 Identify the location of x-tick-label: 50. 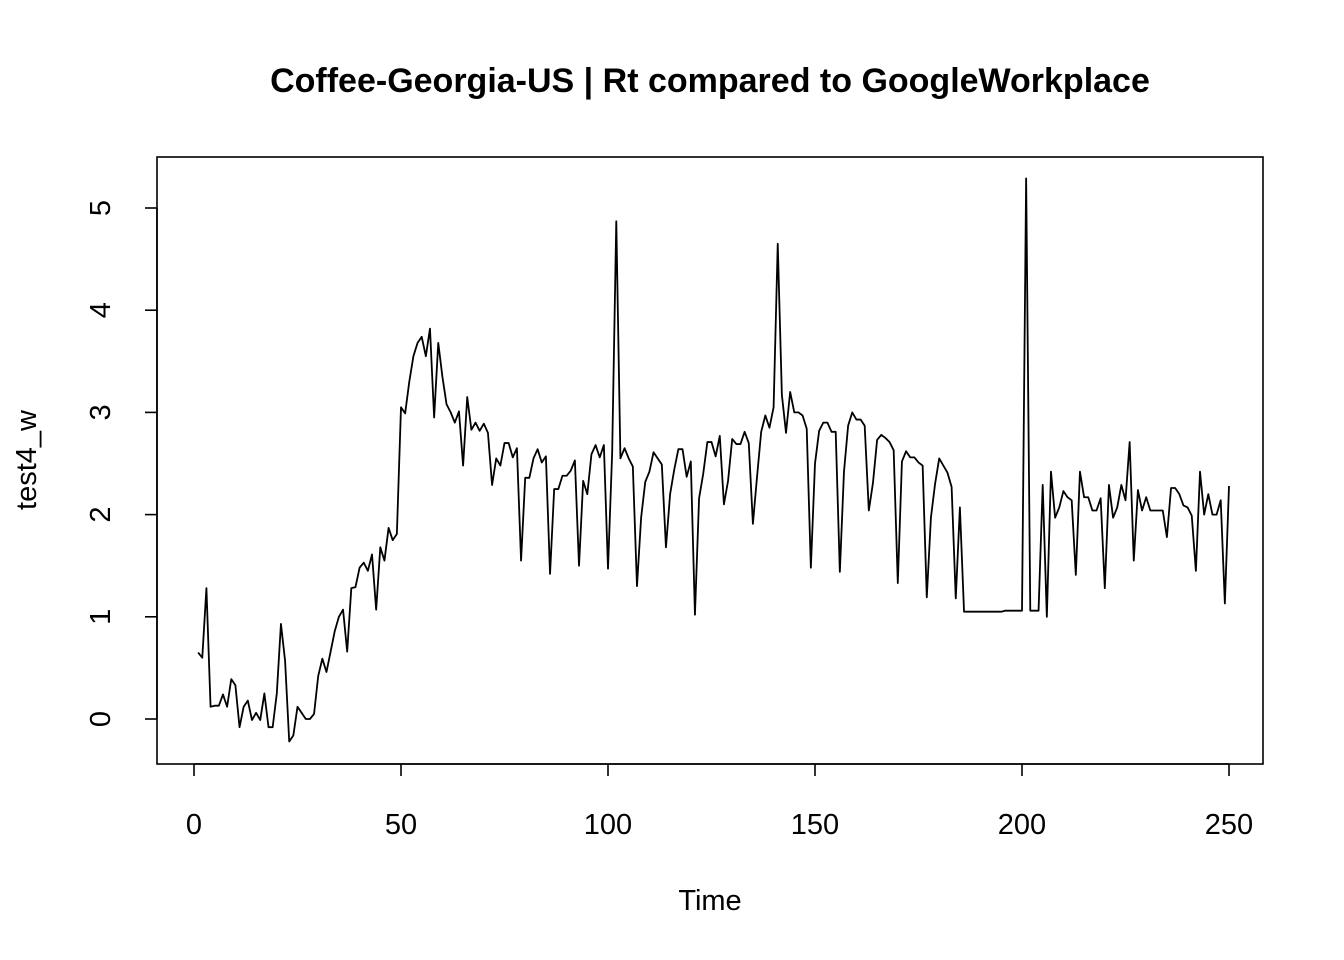
(401, 825).